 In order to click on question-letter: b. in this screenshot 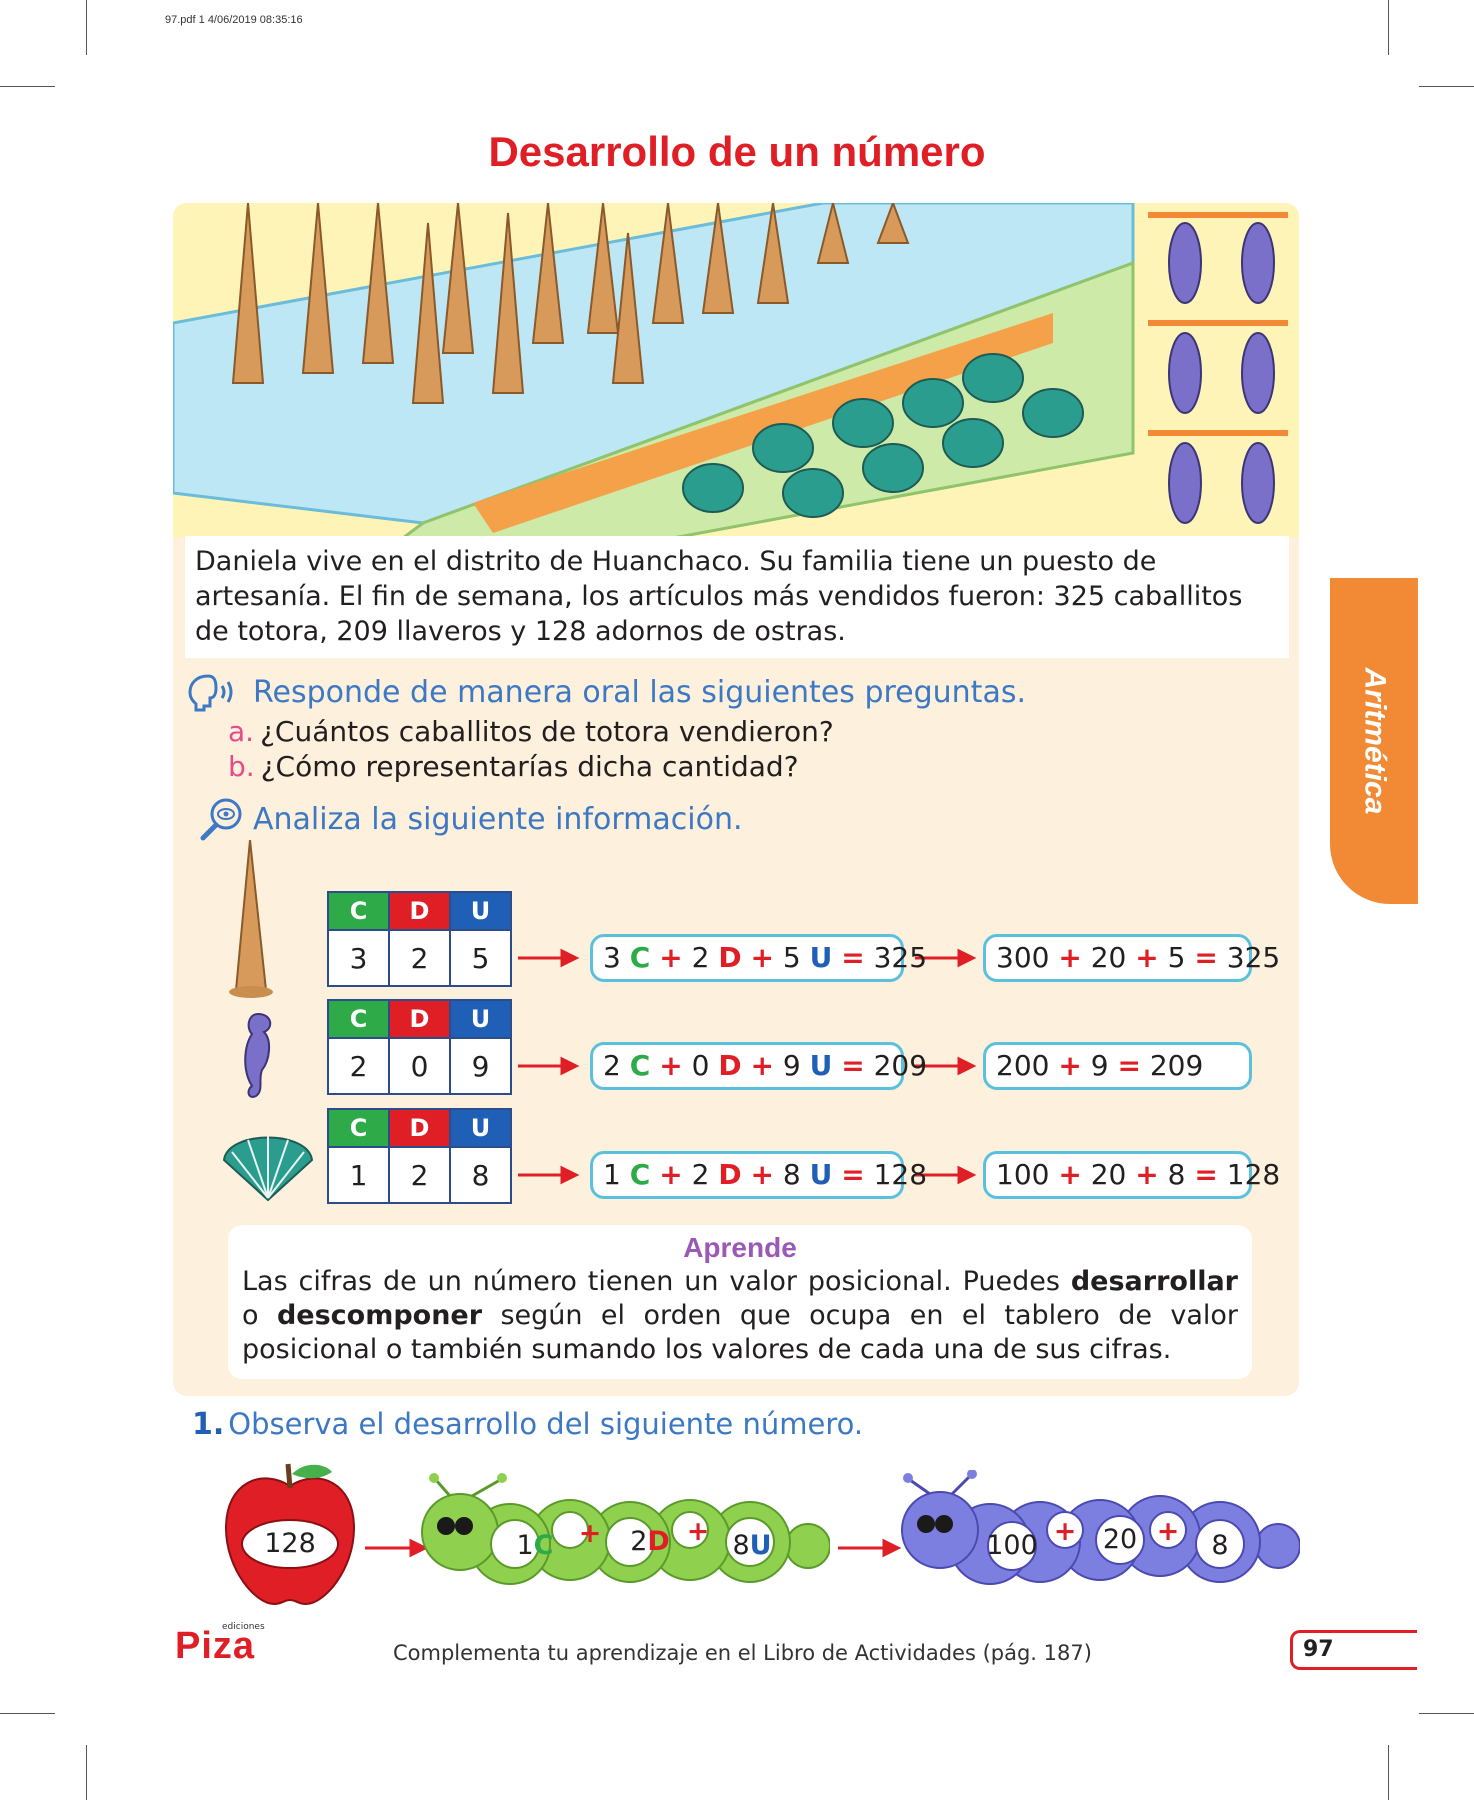, I will do `click(241, 766)`.